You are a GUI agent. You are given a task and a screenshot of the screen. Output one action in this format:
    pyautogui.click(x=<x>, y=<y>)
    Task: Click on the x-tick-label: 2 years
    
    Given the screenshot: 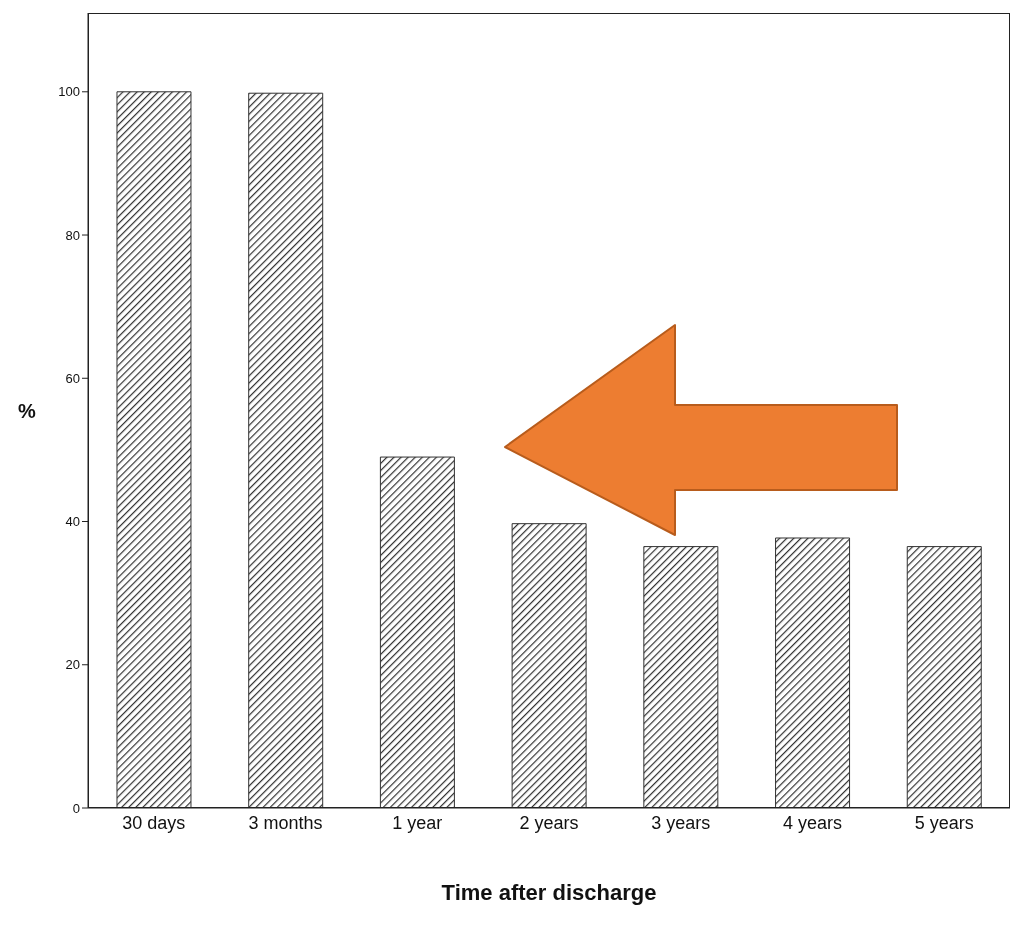 What is the action you would take?
    pyautogui.click(x=549, y=822)
    